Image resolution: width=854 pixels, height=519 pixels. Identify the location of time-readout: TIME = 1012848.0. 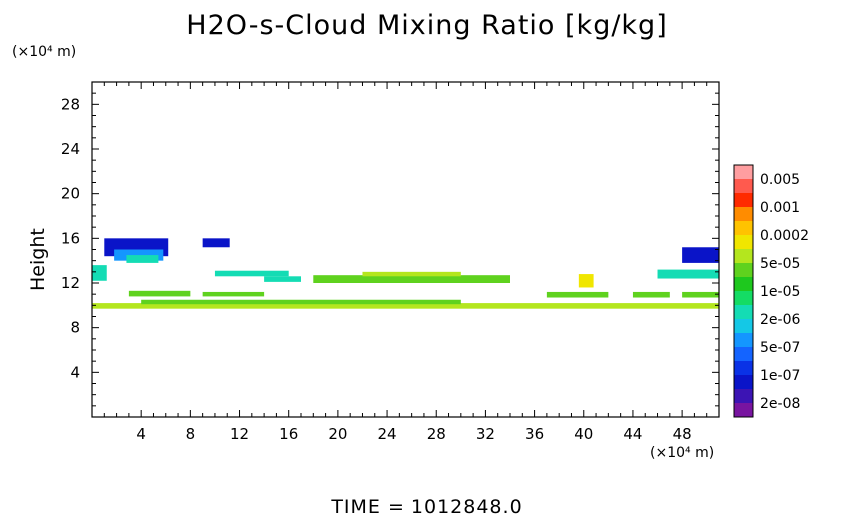
(427, 507).